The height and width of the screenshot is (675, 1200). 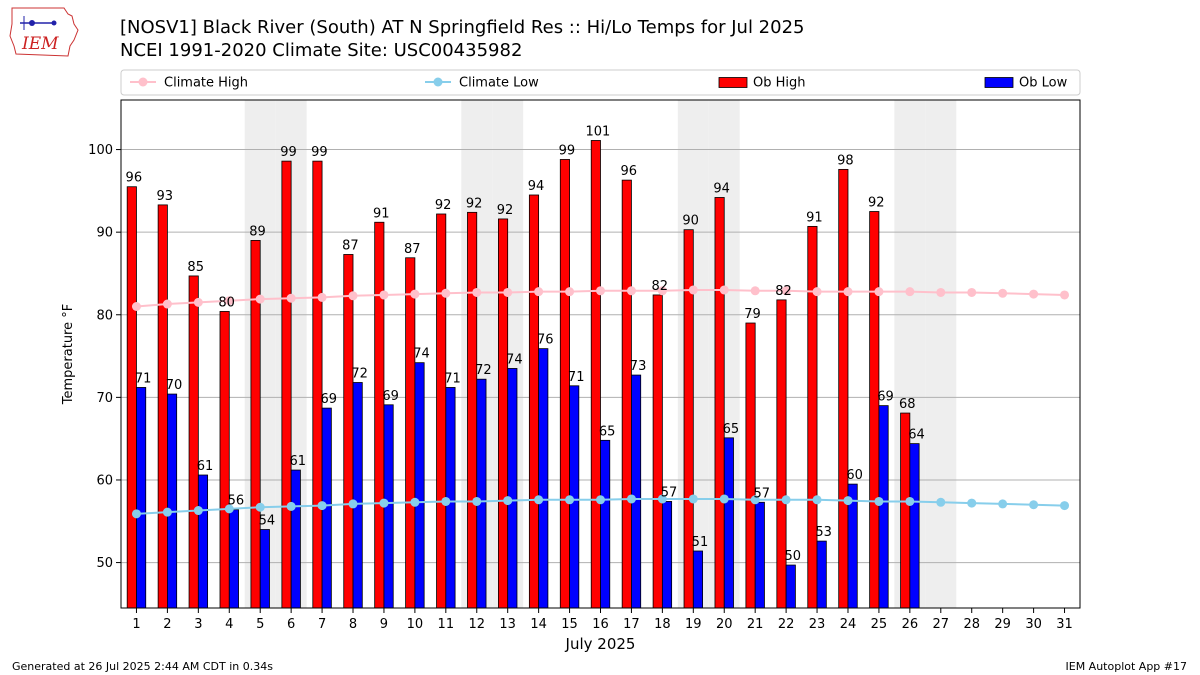 I want to click on x-tick-label: 31, so click(x=1064, y=624).